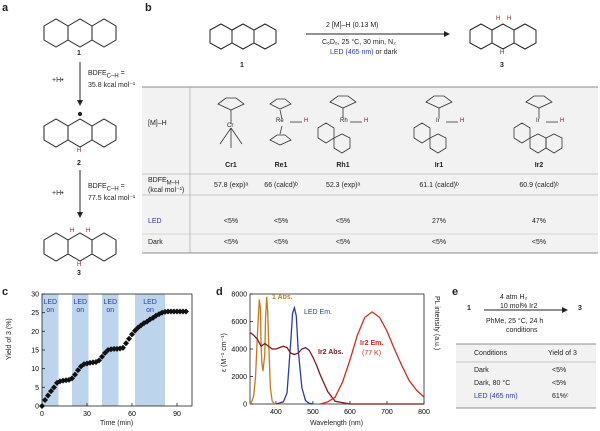  I want to click on x-tick-label: 600, so click(350, 412).